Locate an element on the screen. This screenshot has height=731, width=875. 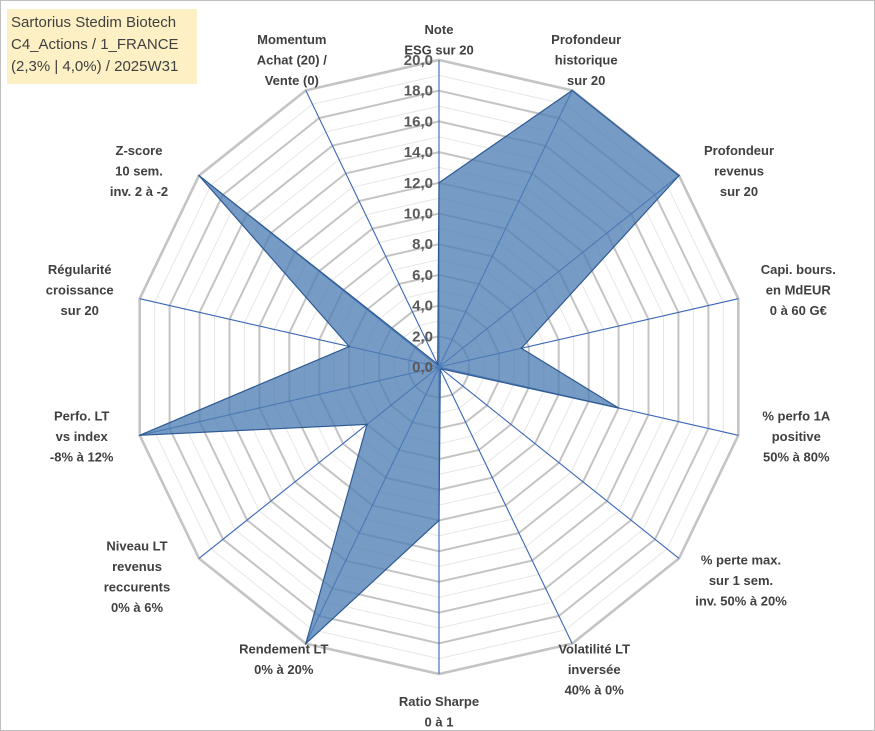
axis-label-line: Momentum is located at coordinates (291, 39).